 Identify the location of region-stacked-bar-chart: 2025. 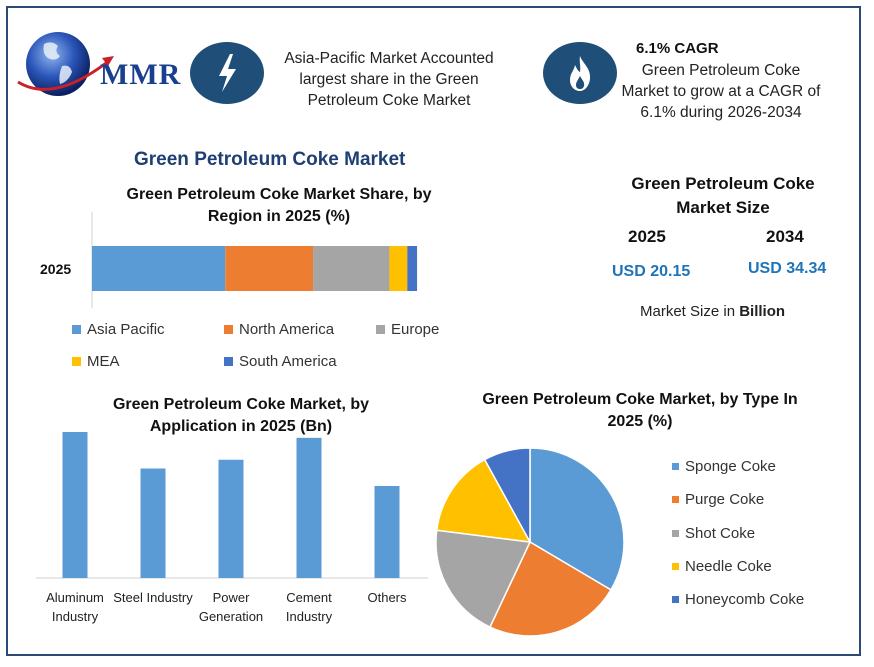
(229, 260).